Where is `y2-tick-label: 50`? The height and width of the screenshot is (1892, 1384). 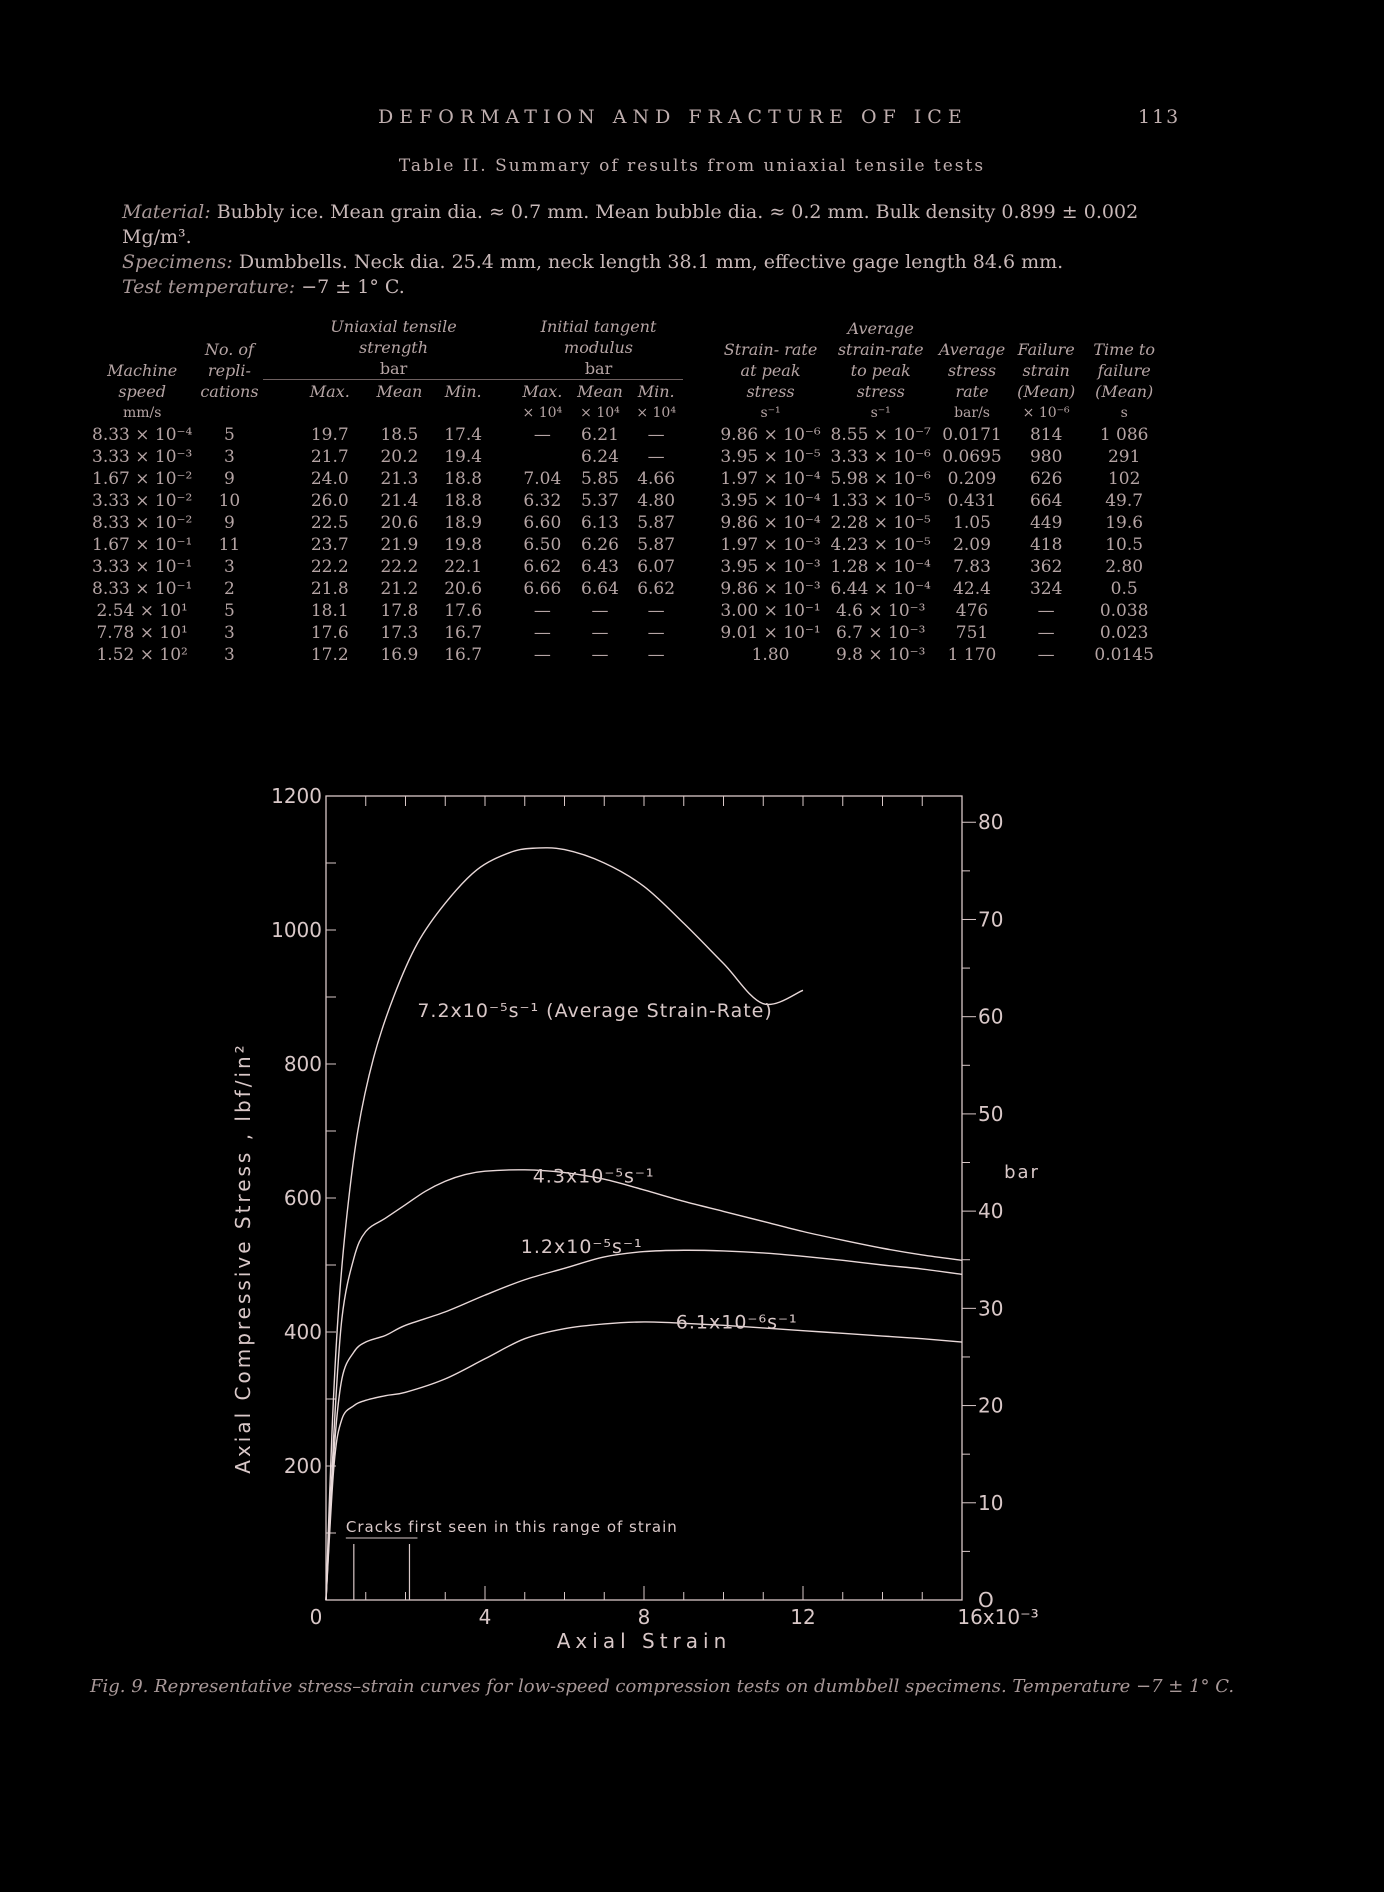 y2-tick-label: 50 is located at coordinates (990, 1114).